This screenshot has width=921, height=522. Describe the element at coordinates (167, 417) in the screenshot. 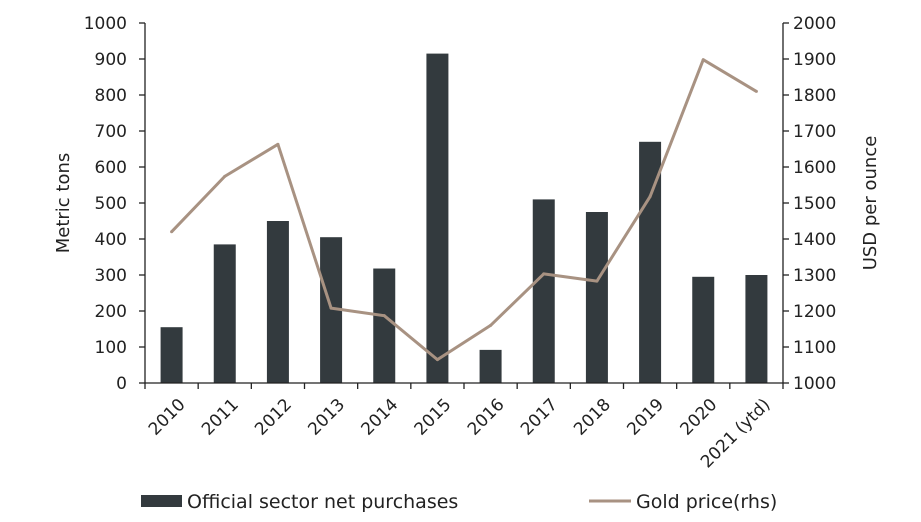

I see `x-tick-label: 2010` at that location.